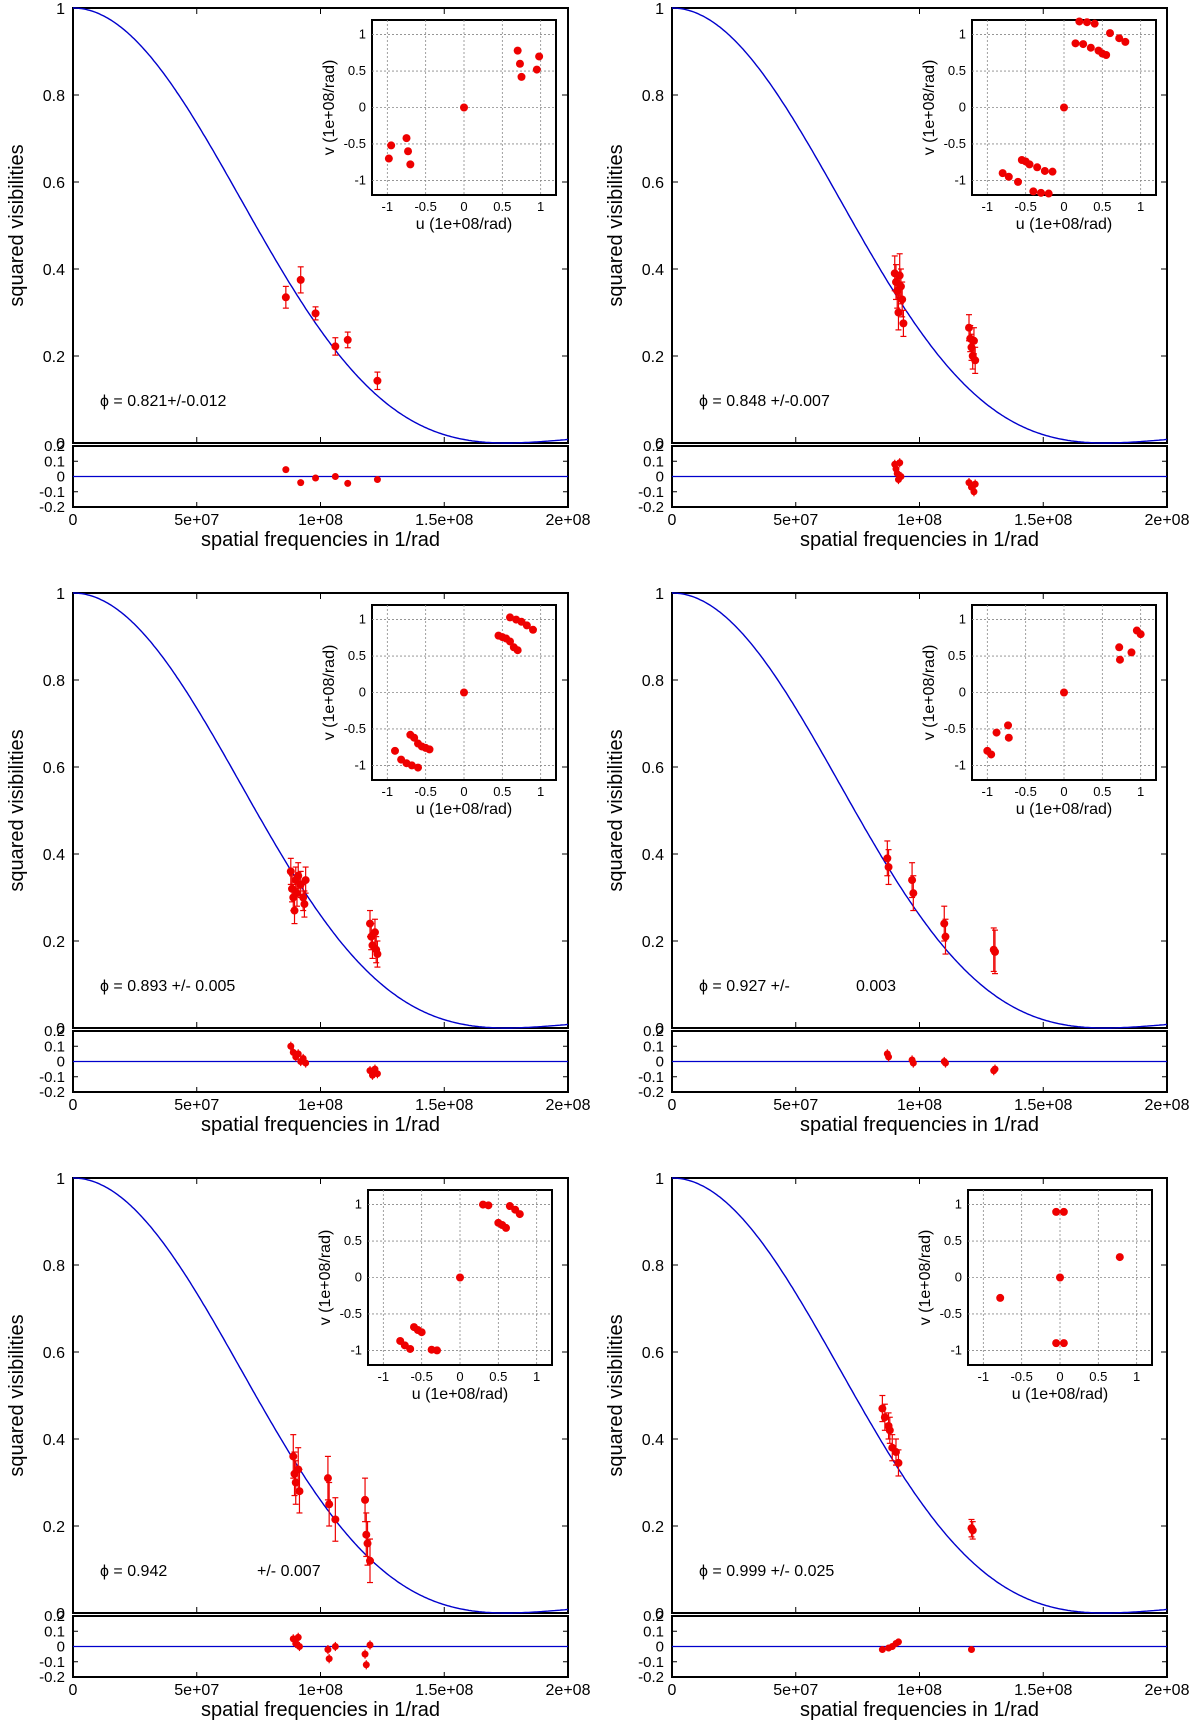 The height and width of the screenshot is (1724, 1200). What do you see at coordinates (356, 1349) in the screenshot?
I see `inset-y-tick-label: -1` at bounding box center [356, 1349].